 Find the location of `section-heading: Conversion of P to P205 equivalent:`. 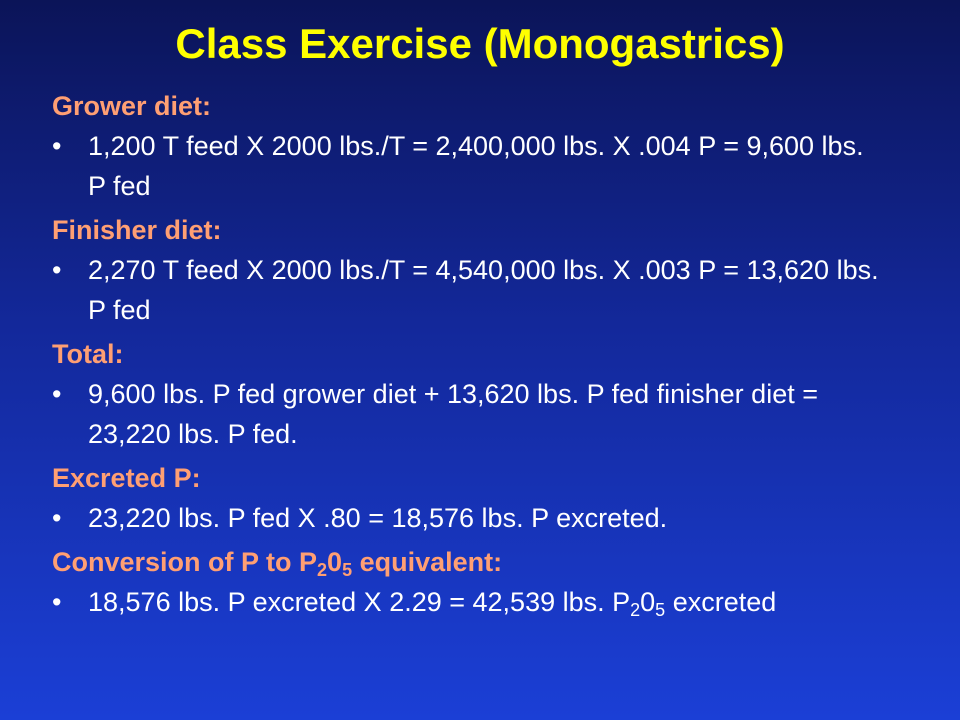

section-heading: Conversion of P to P205 equivalent: is located at coordinates (487, 562).